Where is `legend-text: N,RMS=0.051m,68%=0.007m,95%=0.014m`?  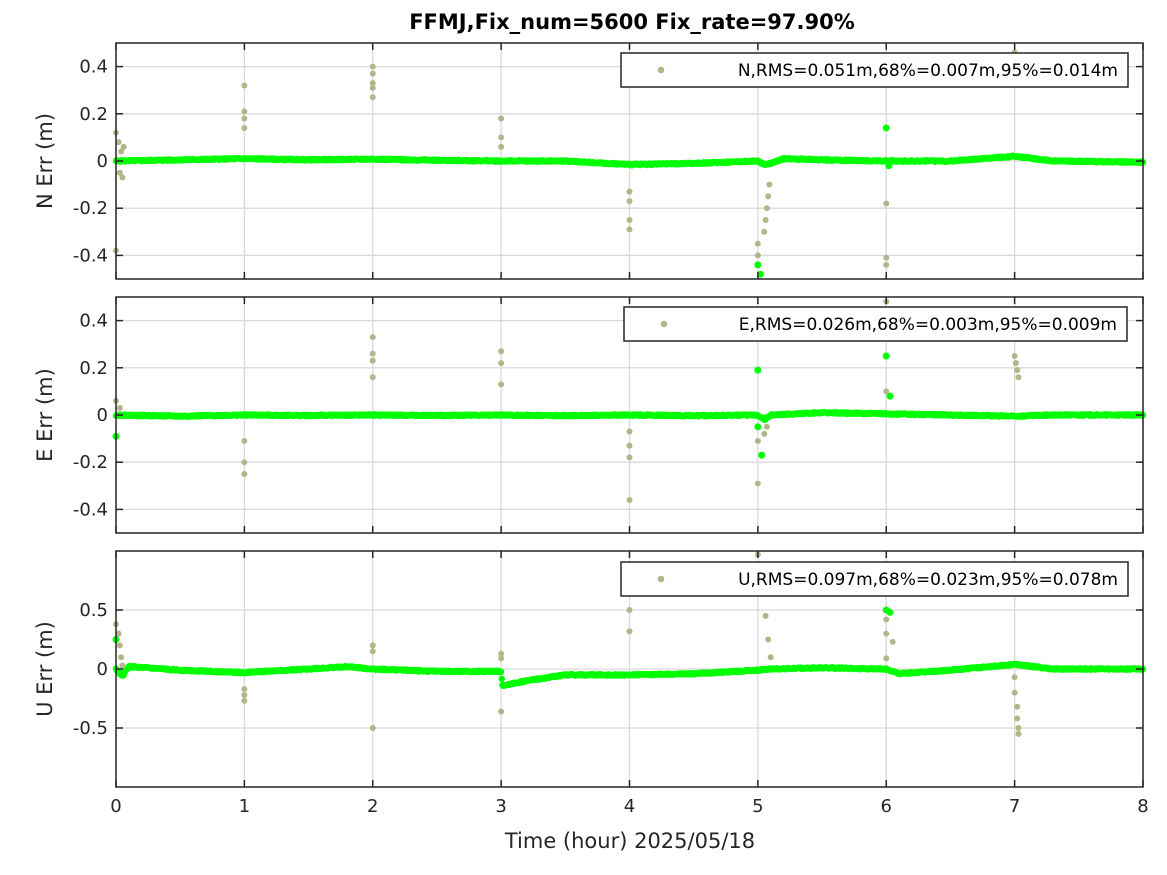
legend-text: N,RMS=0.051m,68%=0.007m,95%=0.014m is located at coordinates (928, 71).